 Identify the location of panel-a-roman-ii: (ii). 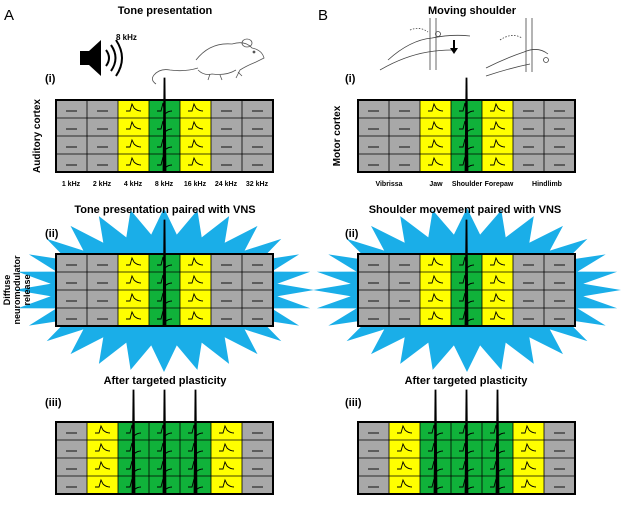
(52, 234).